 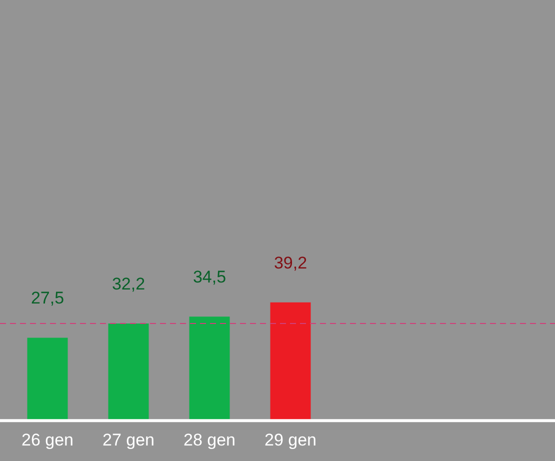 What do you see at coordinates (48, 440) in the screenshot?
I see `x-tick-label: 26 gen` at bounding box center [48, 440].